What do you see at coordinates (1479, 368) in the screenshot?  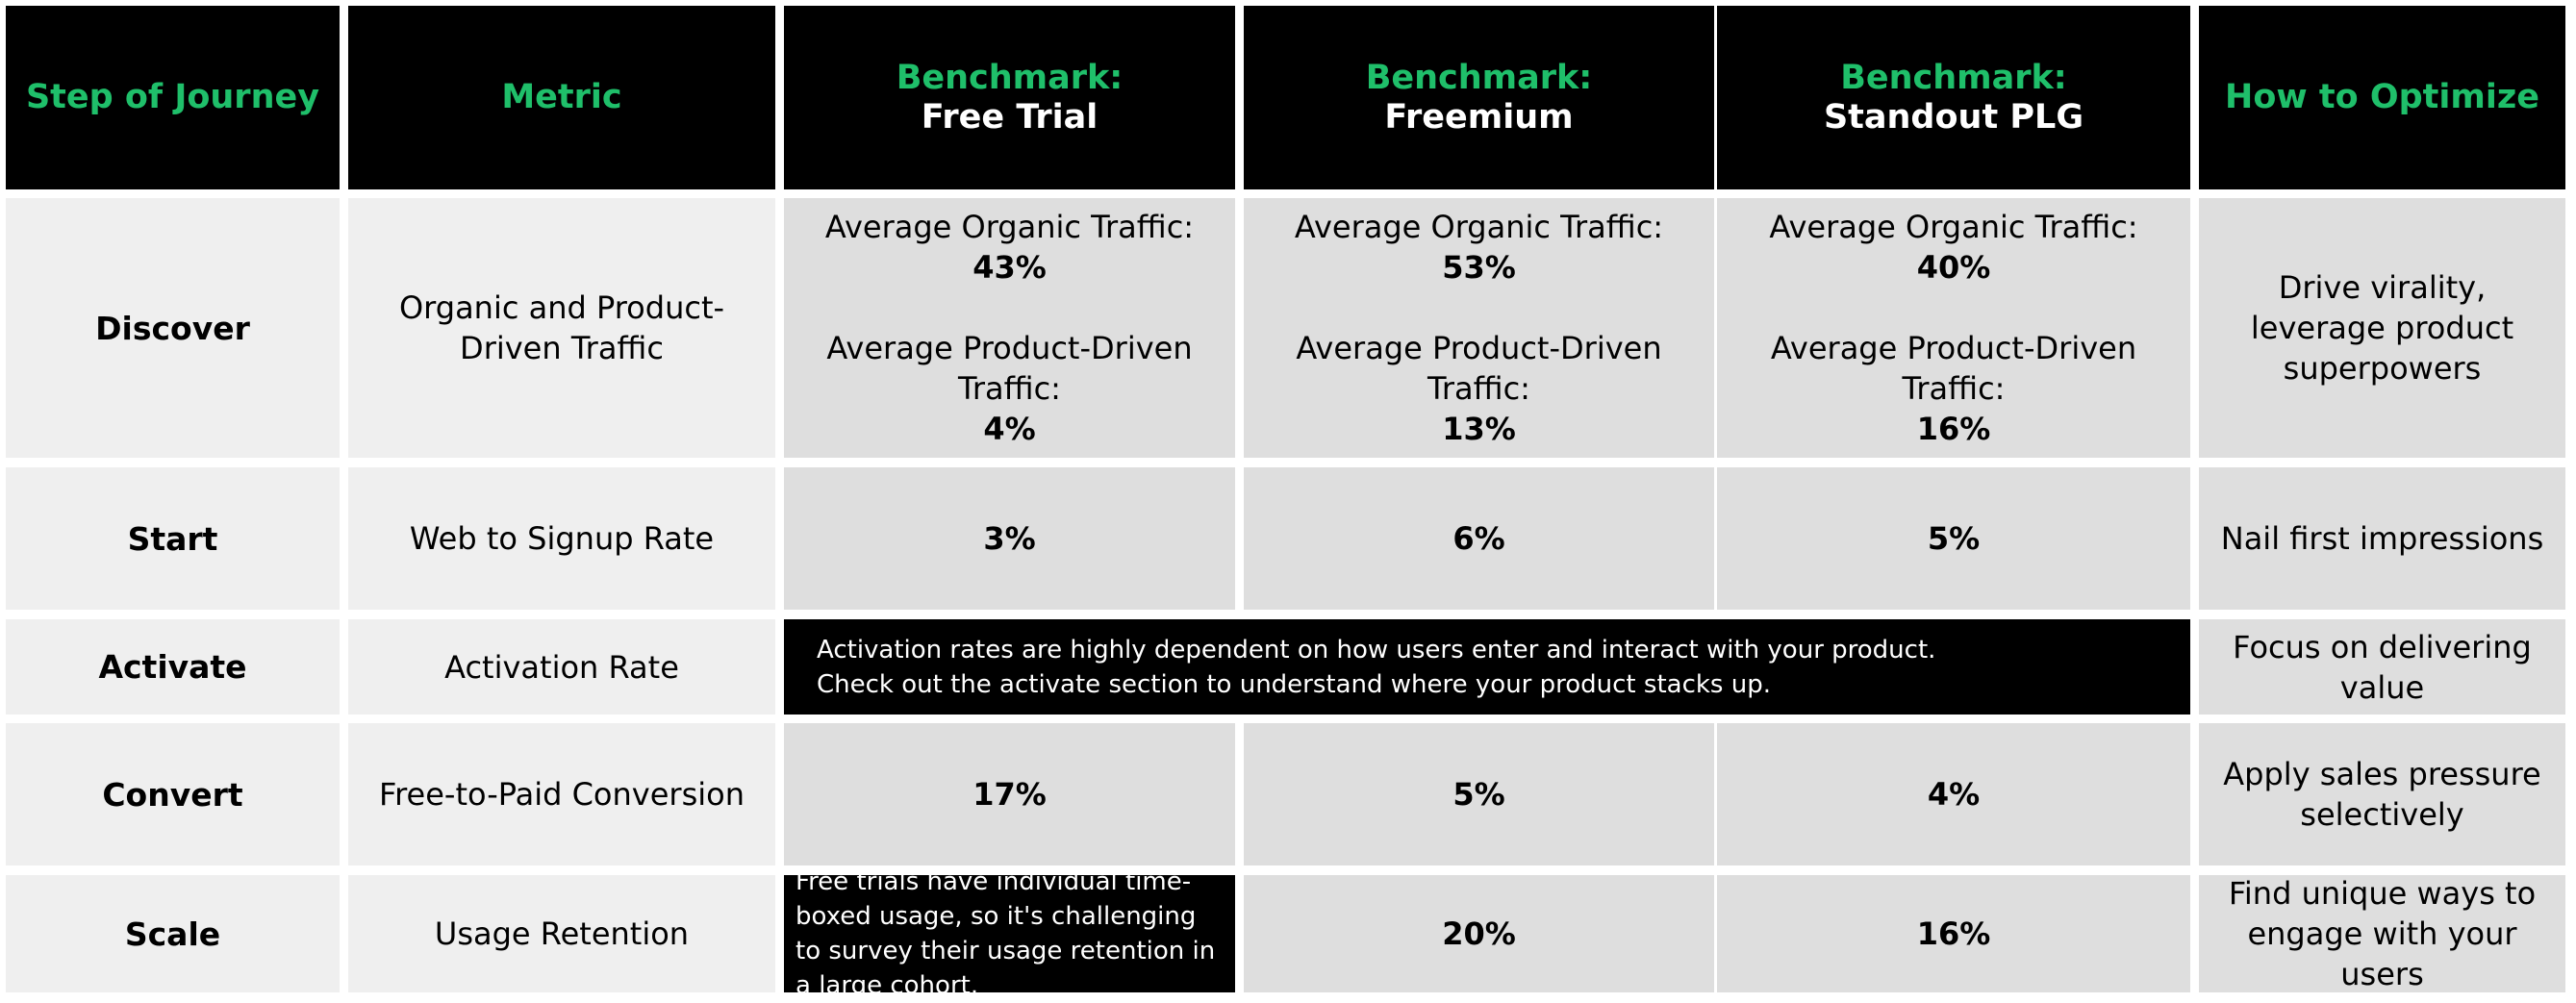 I see `discover-freemium-product-label: Average Product-Driven Traffic:` at bounding box center [1479, 368].